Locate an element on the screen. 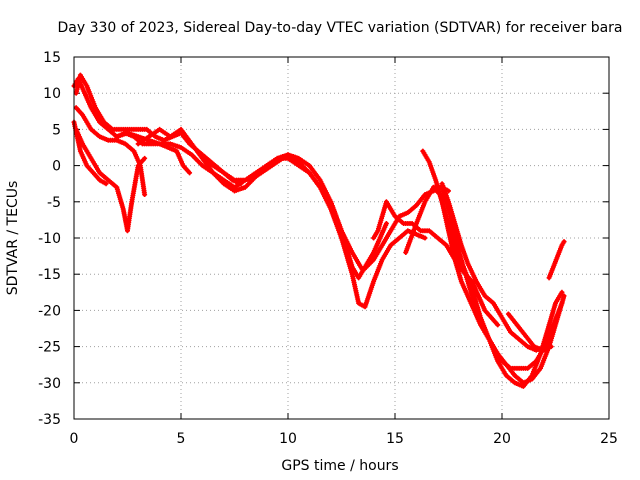  x-axis-label: GPS time / hours is located at coordinates (339, 466).